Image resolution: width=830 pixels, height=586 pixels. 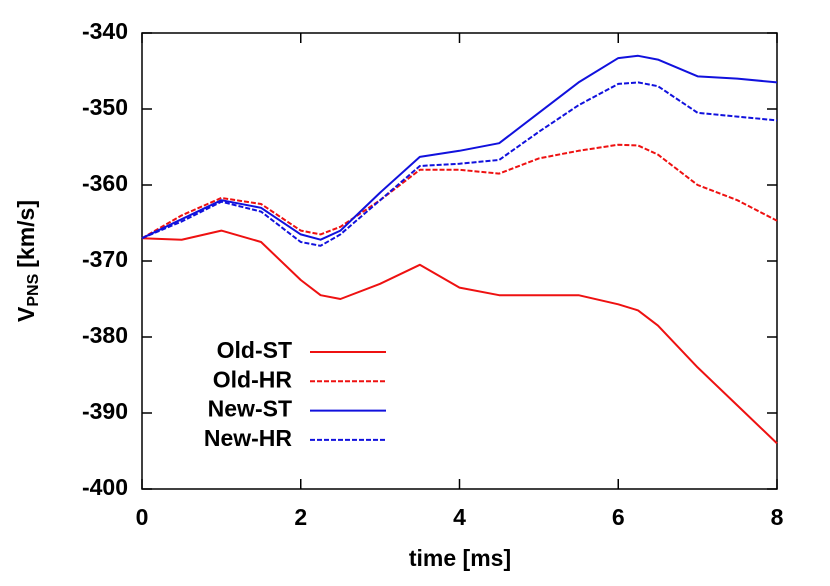 I want to click on y-tick-label: -350, so click(x=105, y=107).